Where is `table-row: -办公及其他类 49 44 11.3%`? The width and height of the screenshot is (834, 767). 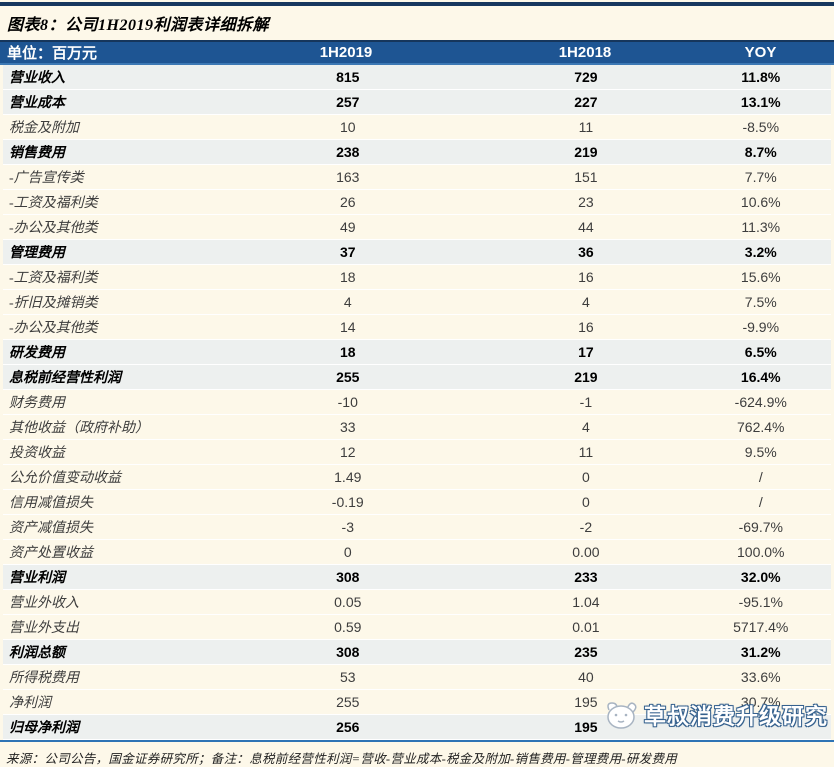
table-row: -办公及其他类 49 44 11.3% is located at coordinates (417, 227).